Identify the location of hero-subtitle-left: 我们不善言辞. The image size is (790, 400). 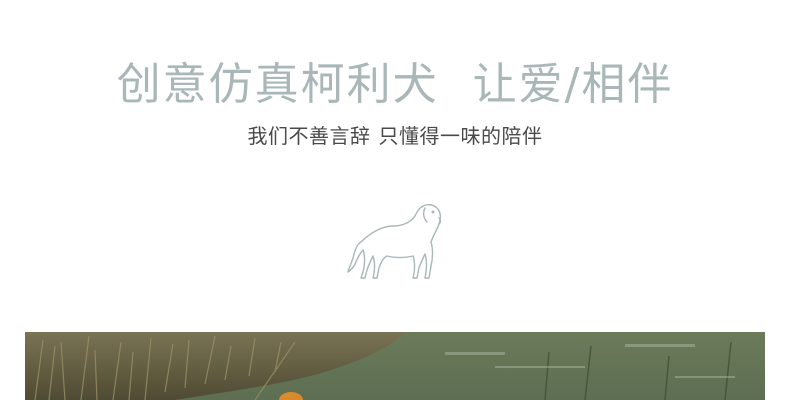
(309, 136).